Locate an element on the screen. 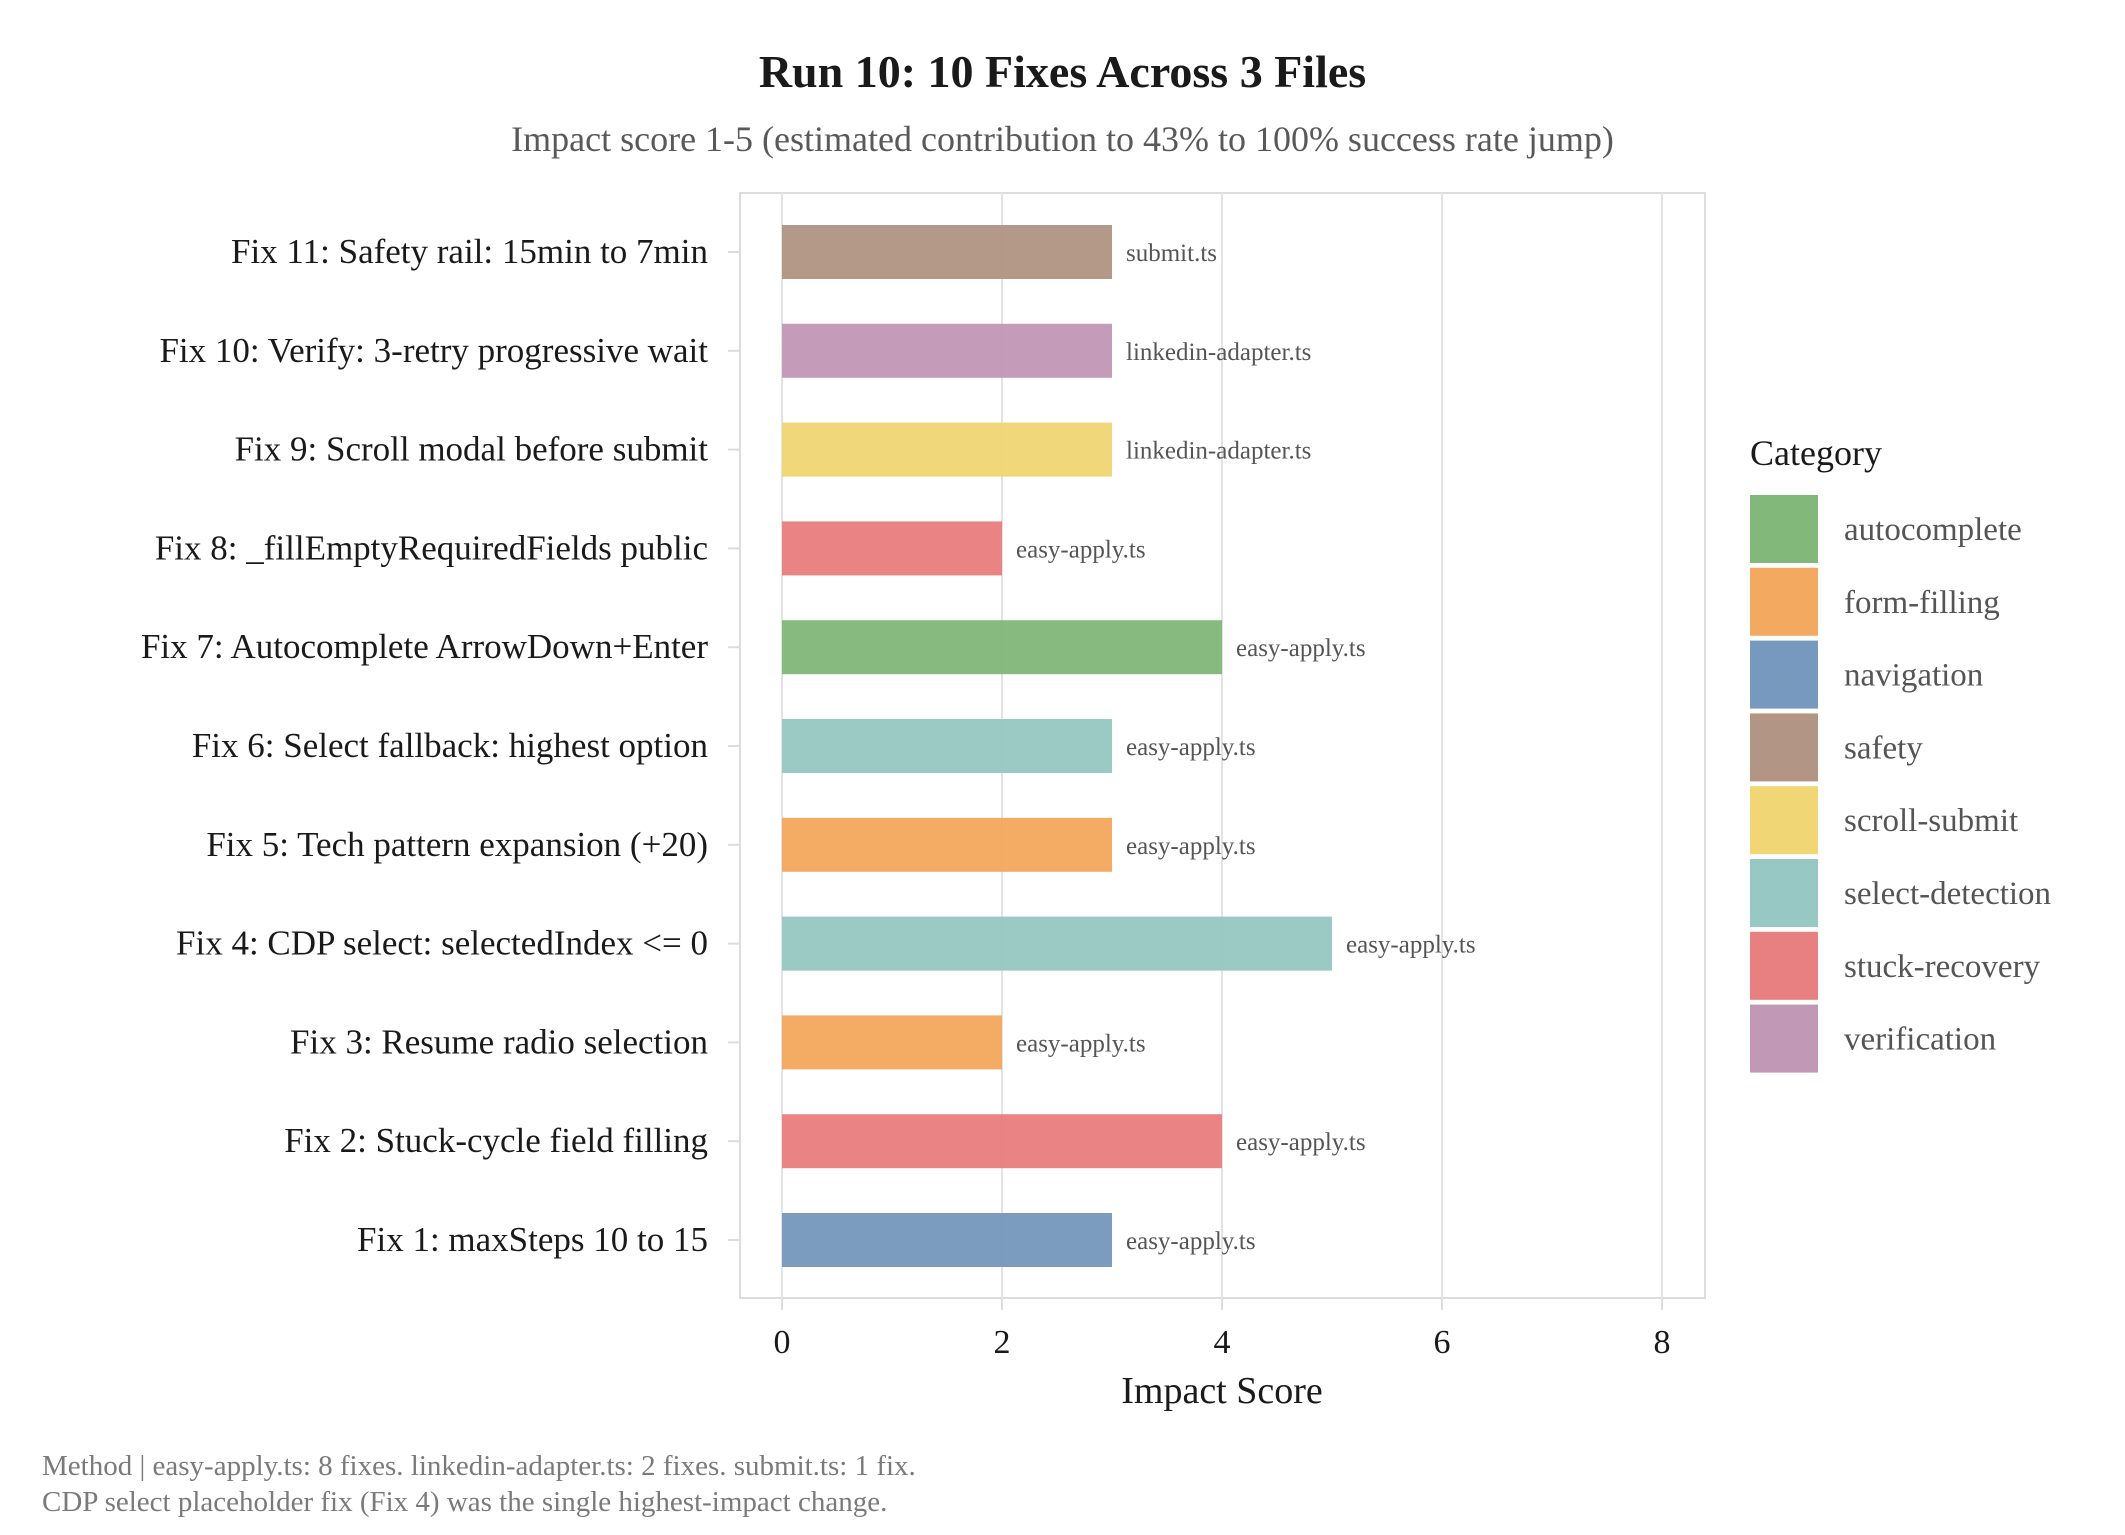 This screenshot has height=1535, width=2125. bar-value-label: submit.ts is located at coordinates (1171, 253).